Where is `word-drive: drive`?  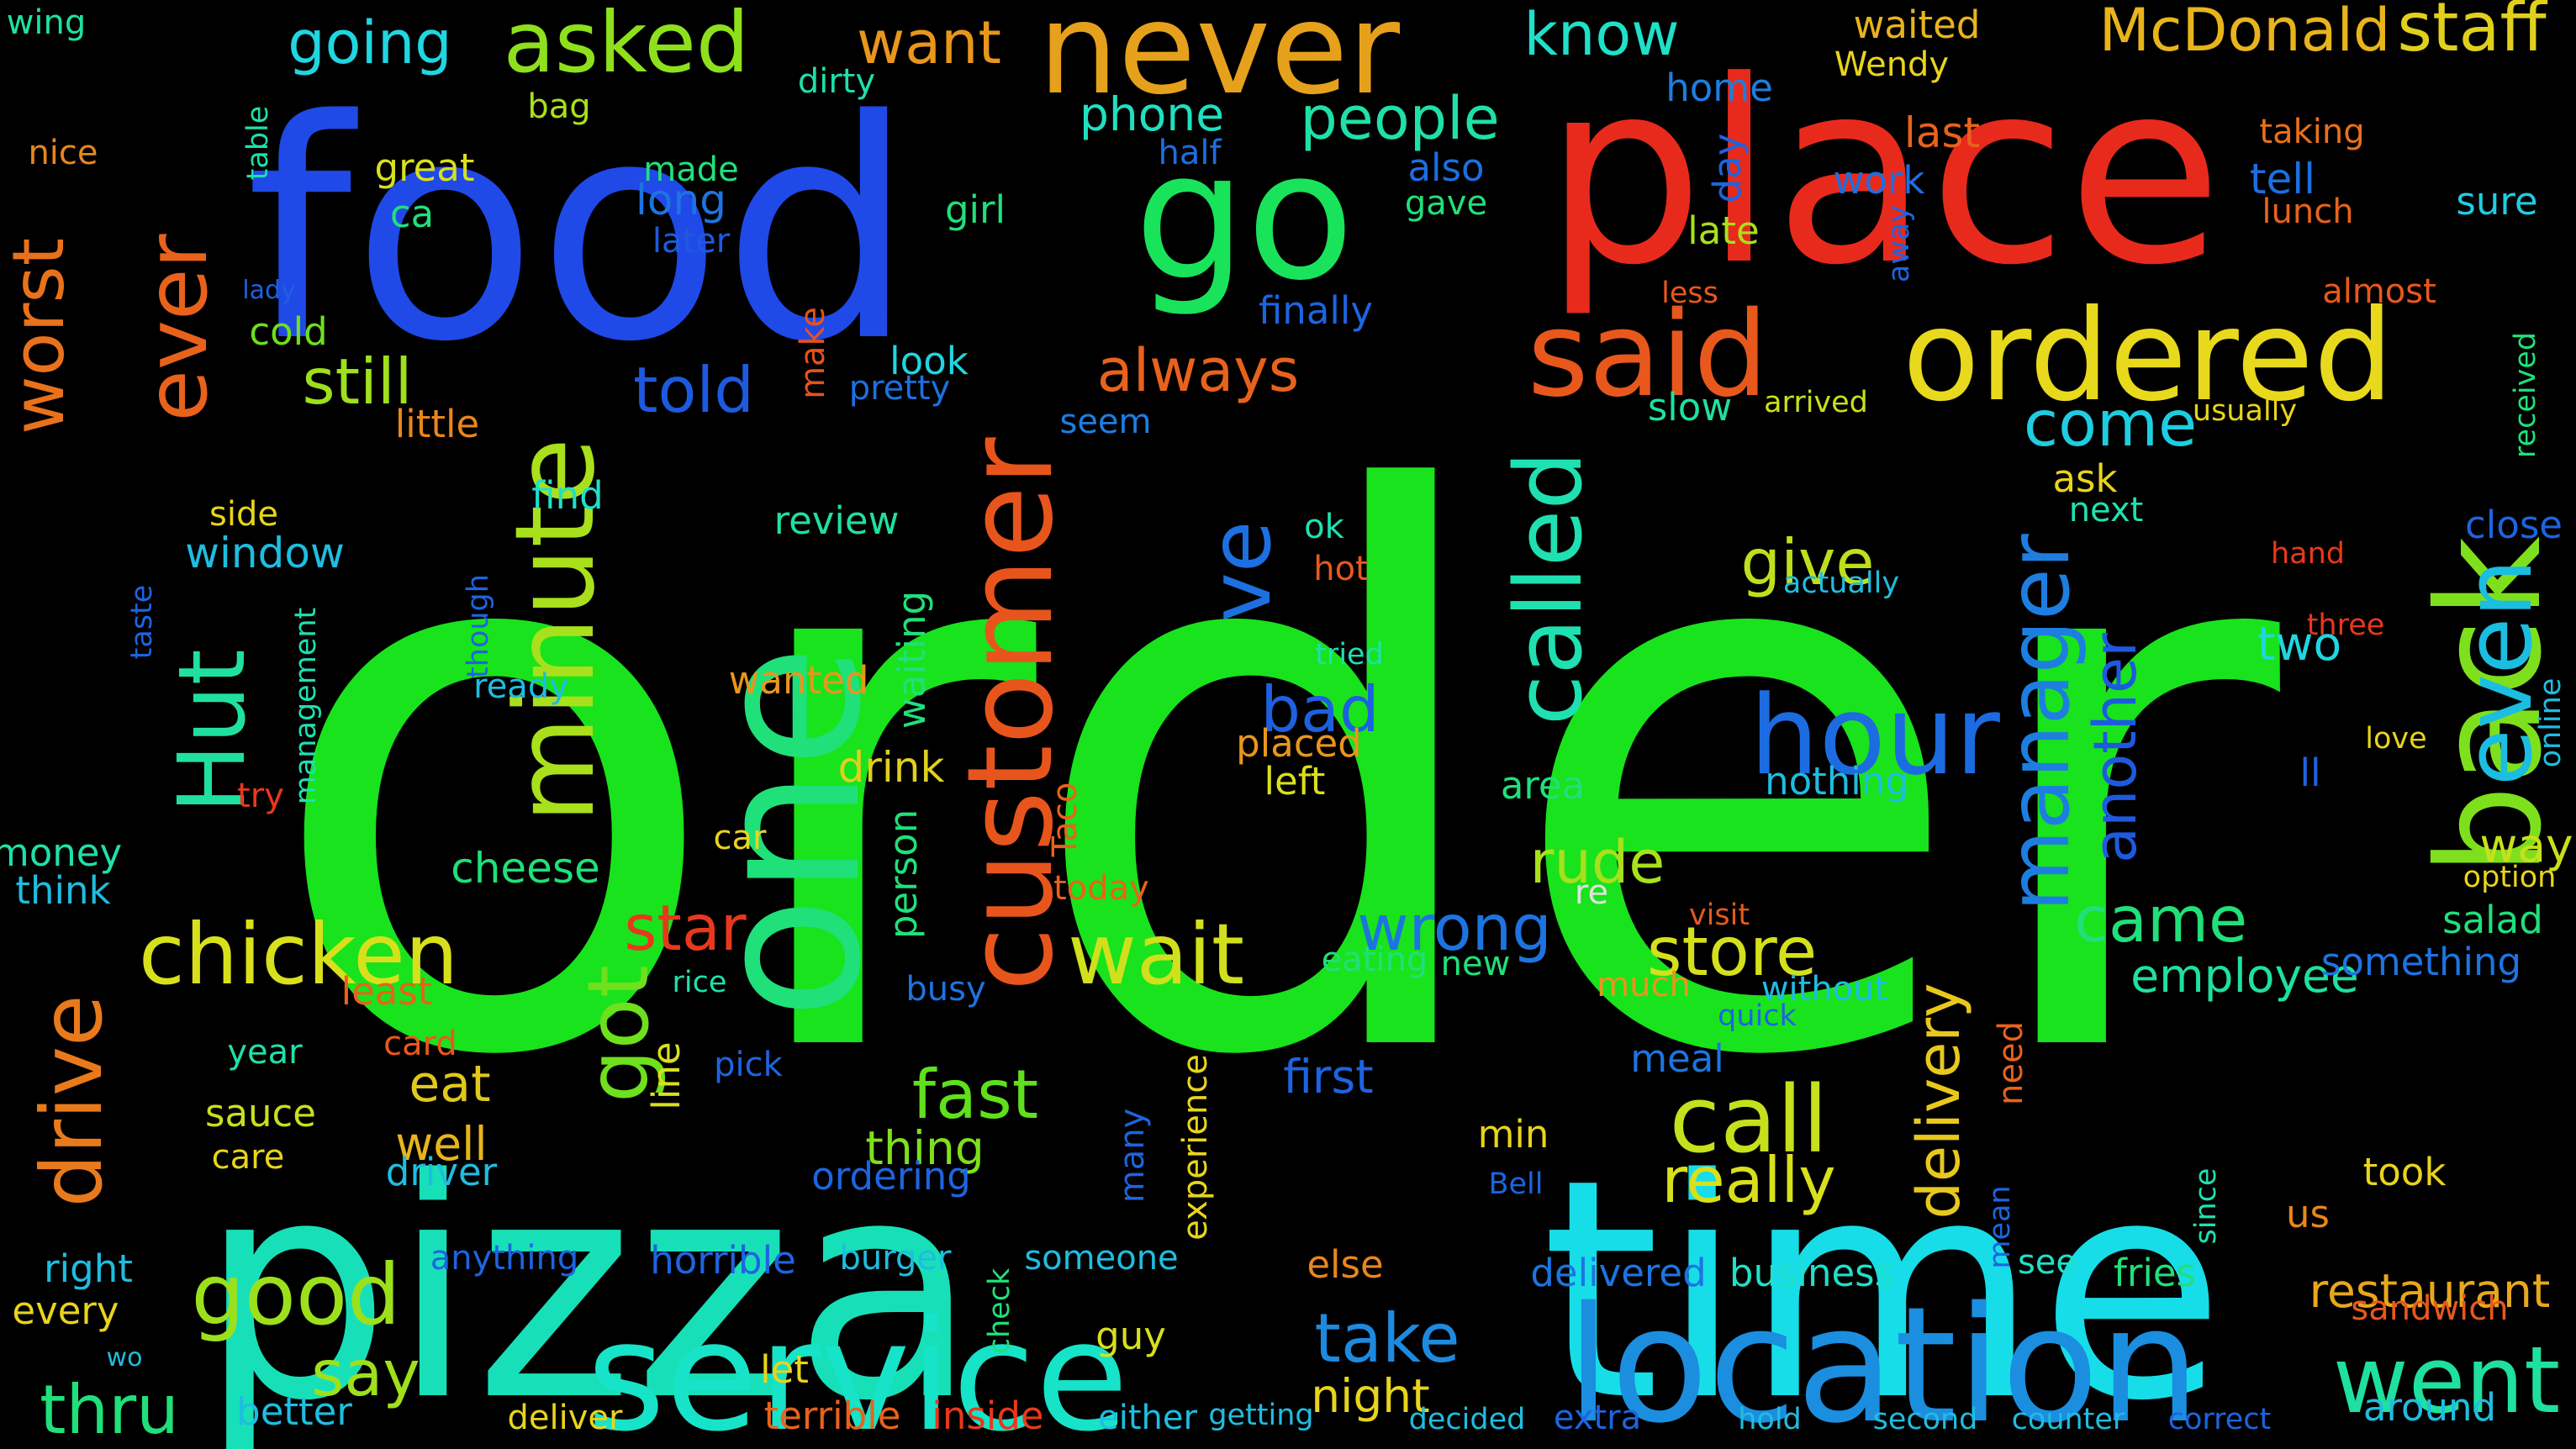
word-drive: drive is located at coordinates (72, 1101).